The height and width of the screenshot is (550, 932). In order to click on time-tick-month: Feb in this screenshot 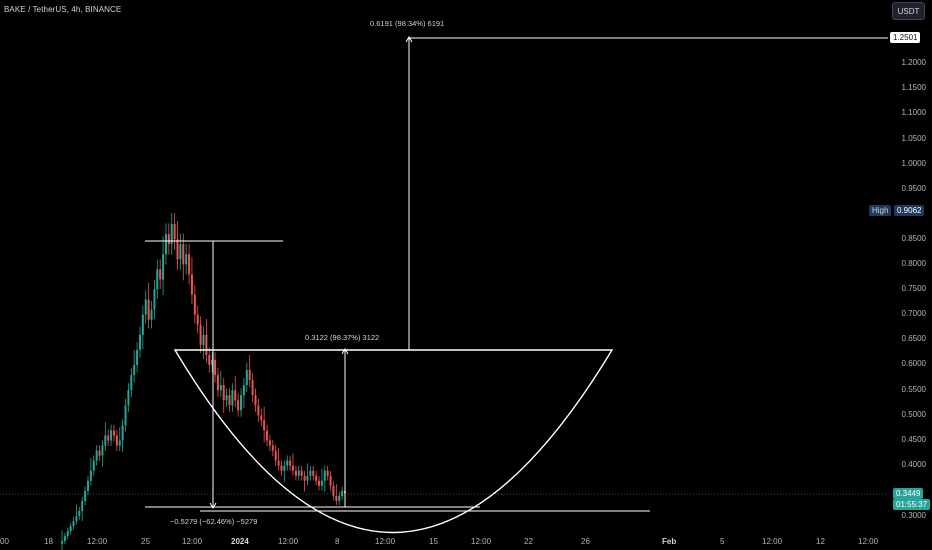, I will do `click(669, 541)`.